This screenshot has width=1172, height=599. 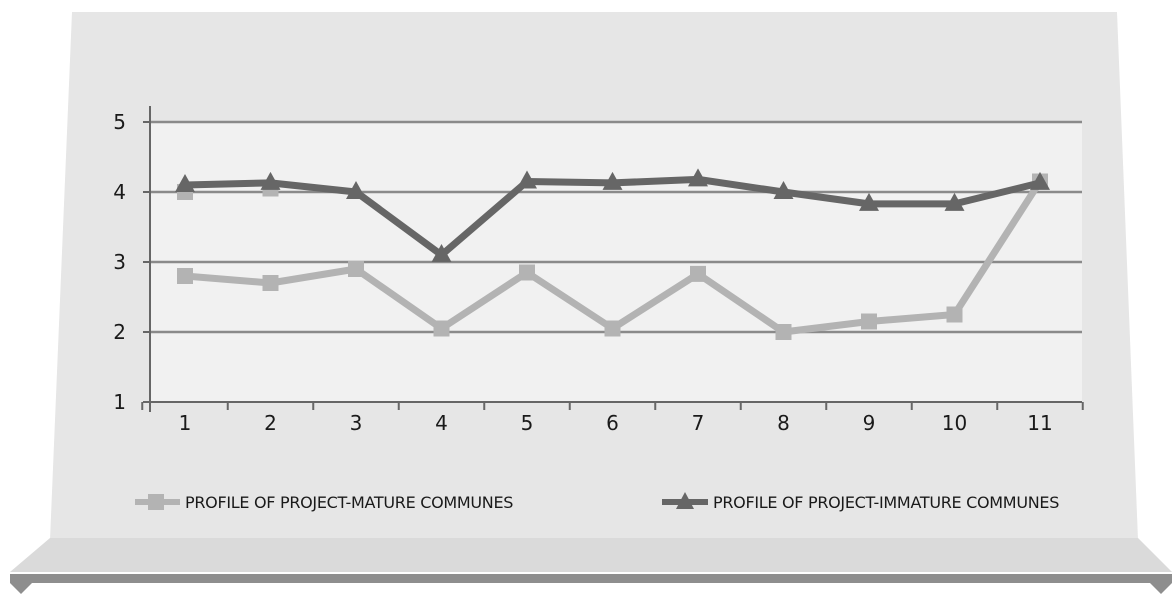 What do you see at coordinates (119, 122) in the screenshot?
I see `y-tick-label-5: 5` at bounding box center [119, 122].